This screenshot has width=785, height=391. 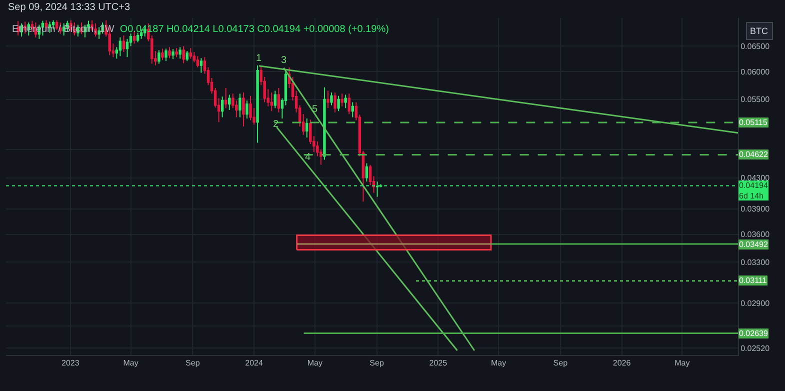 What do you see at coordinates (753, 244) in the screenshot?
I see `data-label: 0.03492` at bounding box center [753, 244].